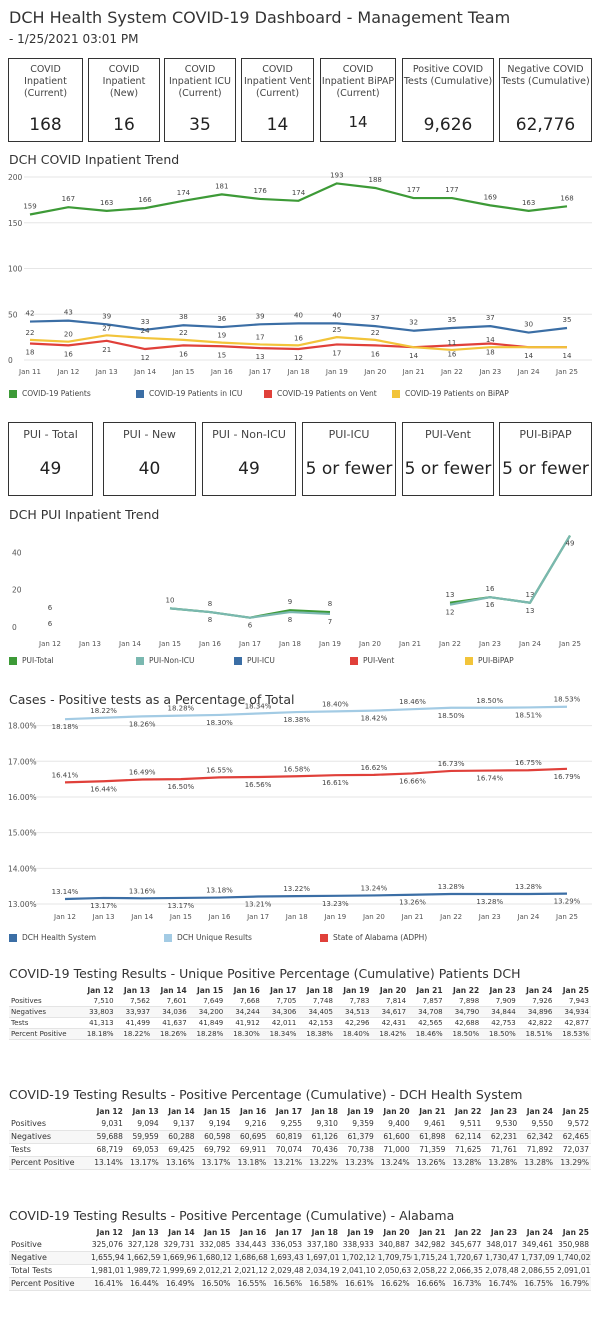 This screenshot has height=1320, width=600. Describe the element at coordinates (465, 1124) in the screenshot. I see `table-cell: 9,511` at that location.